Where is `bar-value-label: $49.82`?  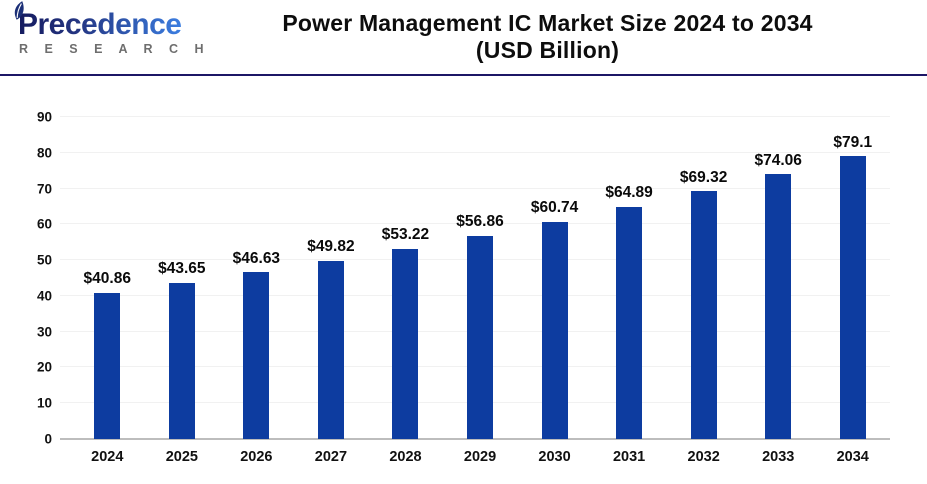 bar-value-label: $49.82 is located at coordinates (331, 247).